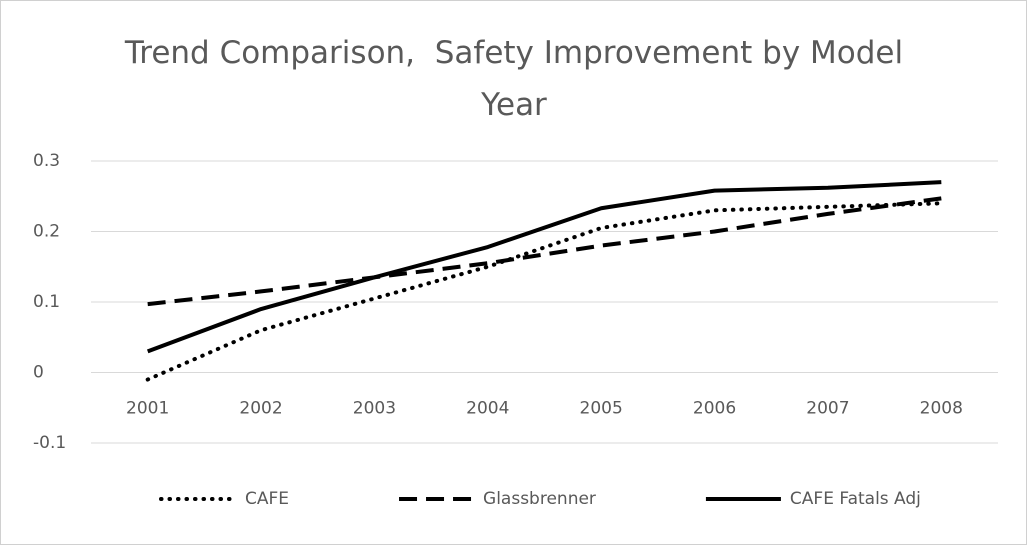 This screenshot has height=545, width=1027. I want to click on x-tick-label: 2003, so click(374, 409).